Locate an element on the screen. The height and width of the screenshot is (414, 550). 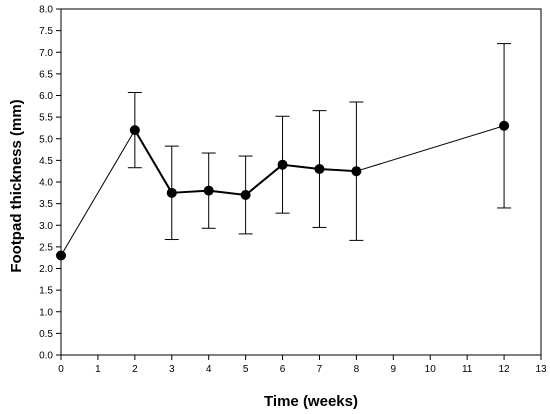
y-tick-label: 7.5 is located at coordinates (46, 31).